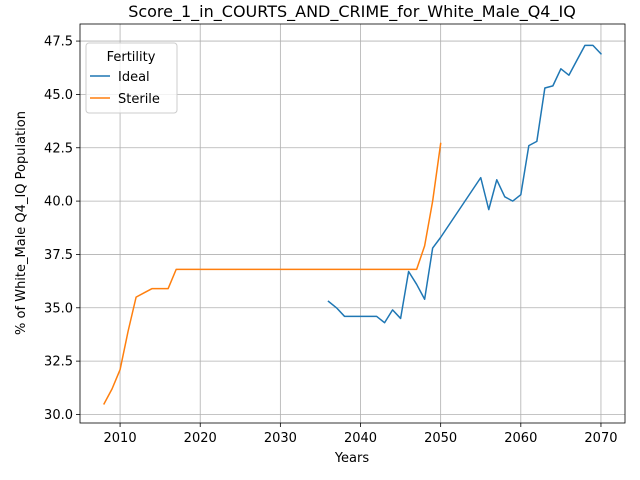 This screenshot has width=640, height=480. I want to click on x-tick-label: 2060, so click(520, 438).